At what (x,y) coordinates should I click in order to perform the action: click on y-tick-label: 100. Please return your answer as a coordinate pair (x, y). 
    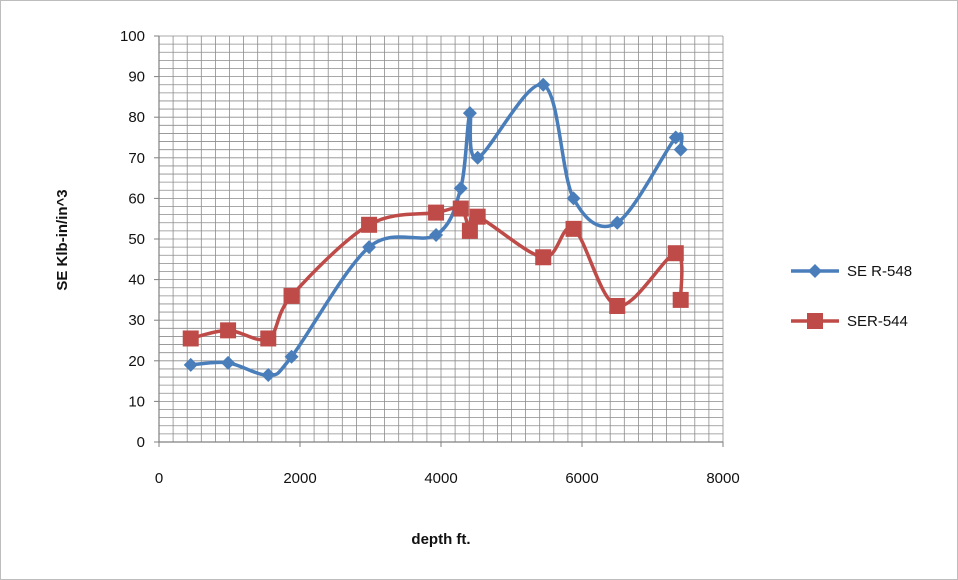
    Looking at the image, I should click on (132, 36).